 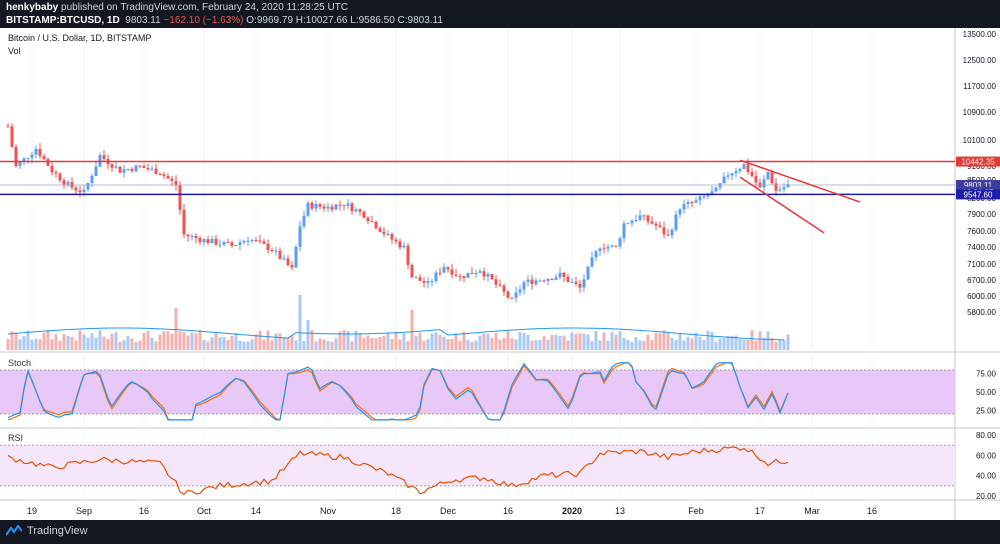 What do you see at coordinates (977, 274) in the screenshot?
I see `price-axis-bg` at bounding box center [977, 274].